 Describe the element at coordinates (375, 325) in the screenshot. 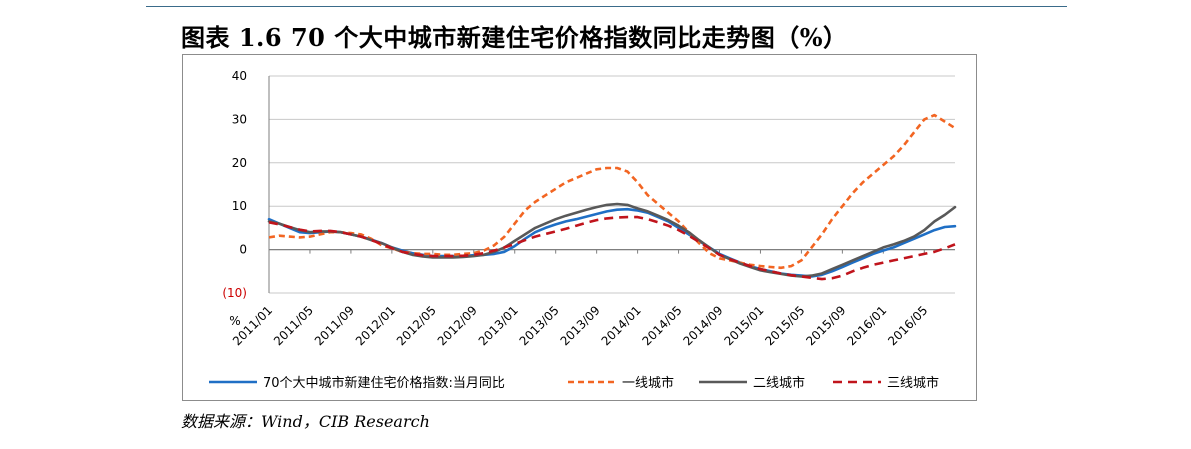

I see `x-tick-label: 2012/01` at that location.